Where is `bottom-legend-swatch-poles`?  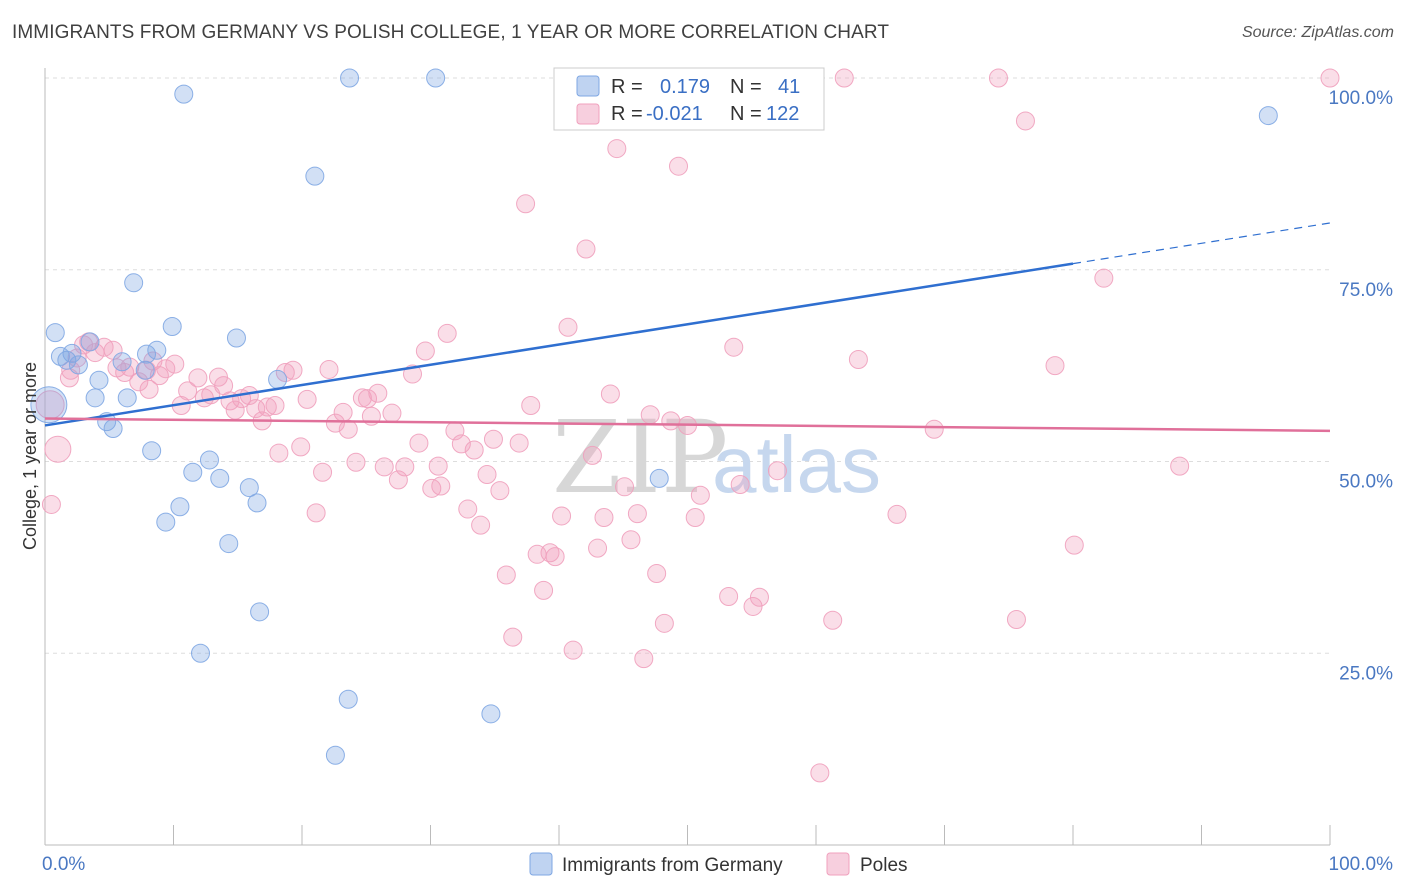 bottom-legend-swatch-poles is located at coordinates (838, 864).